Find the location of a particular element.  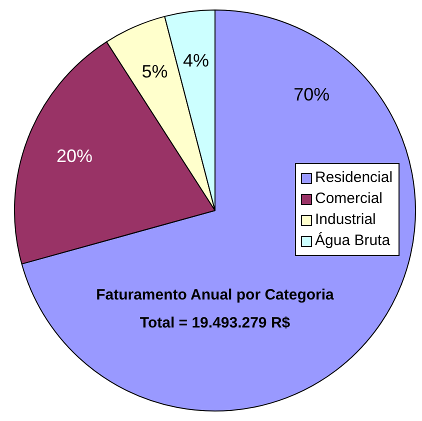

legend-label: Industrial is located at coordinates (345, 219).